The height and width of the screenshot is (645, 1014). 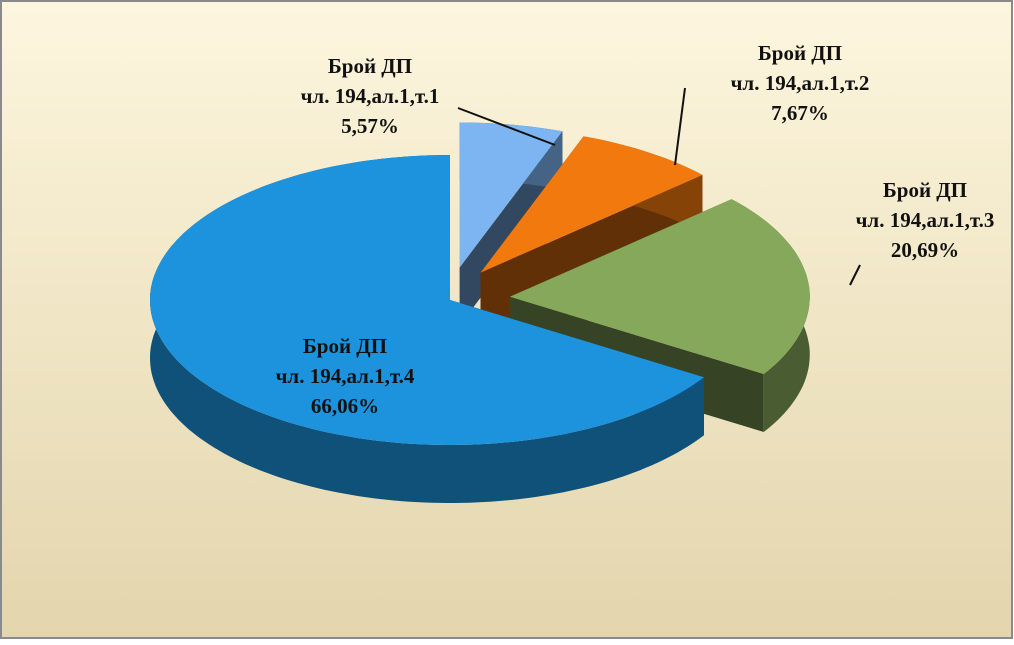 What do you see at coordinates (370, 96) in the screenshot?
I see `slice-label: чл. 194,ал.1,т.1` at bounding box center [370, 96].